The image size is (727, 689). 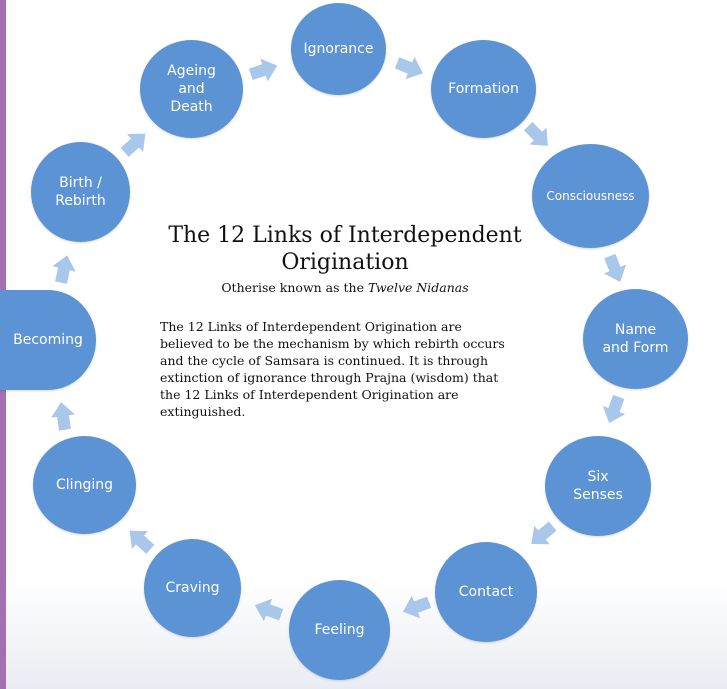 What do you see at coordinates (84, 485) in the screenshot?
I see `node-clinging: Clinging` at bounding box center [84, 485].